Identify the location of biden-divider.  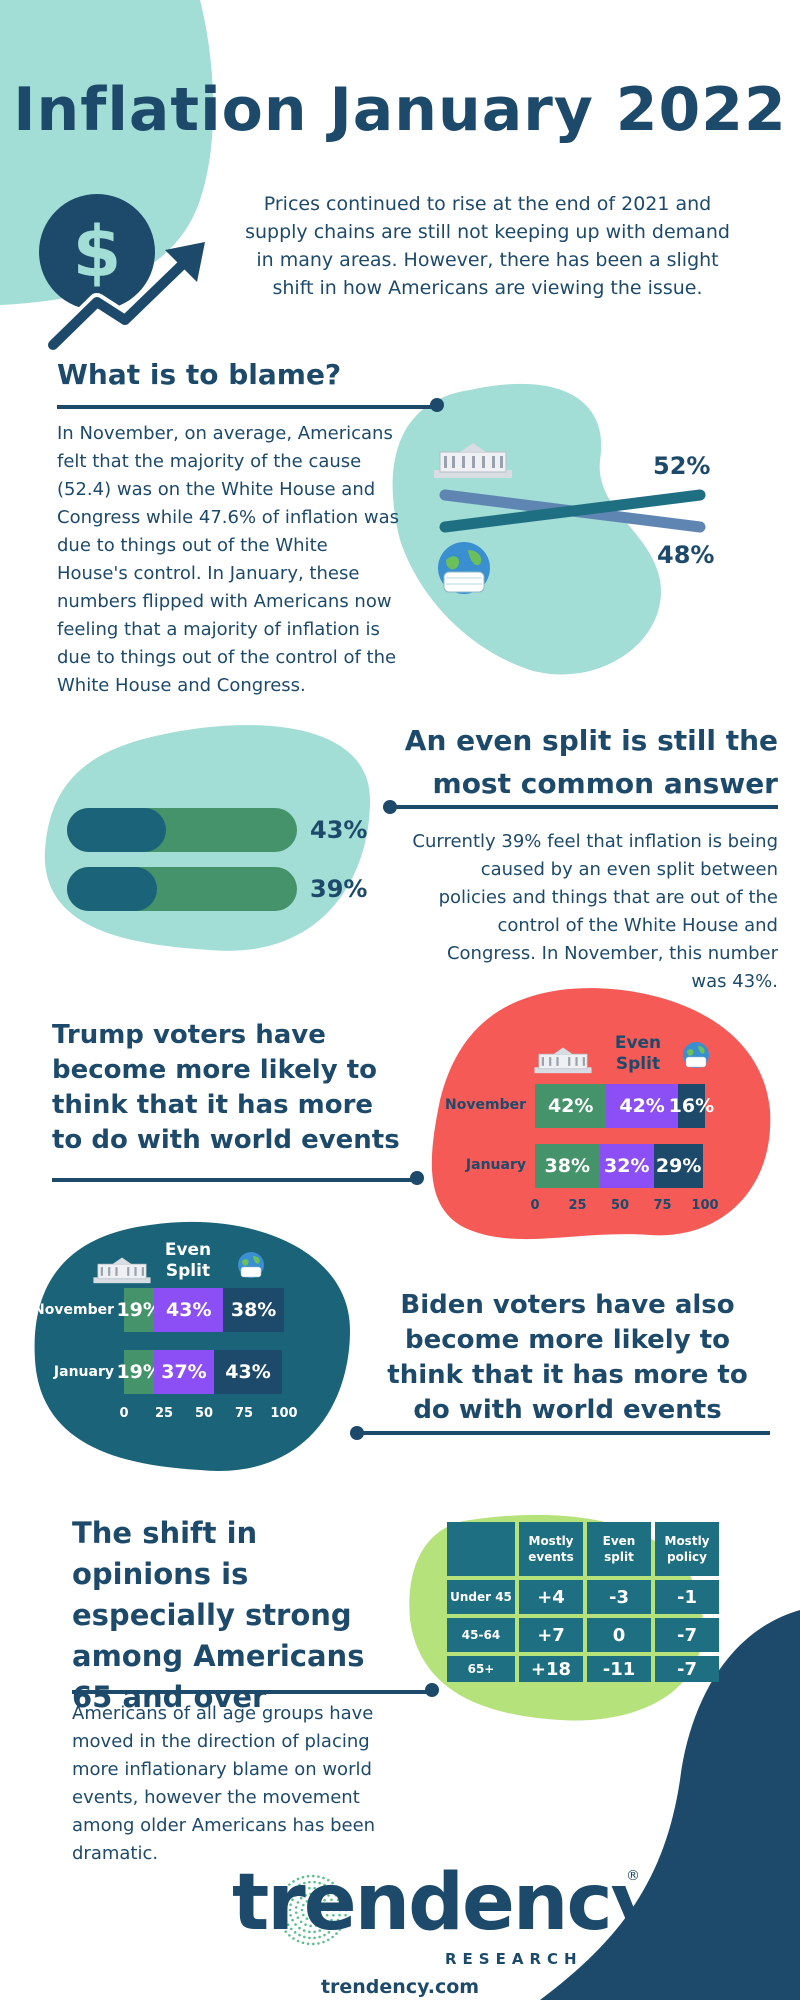
(563, 1433).